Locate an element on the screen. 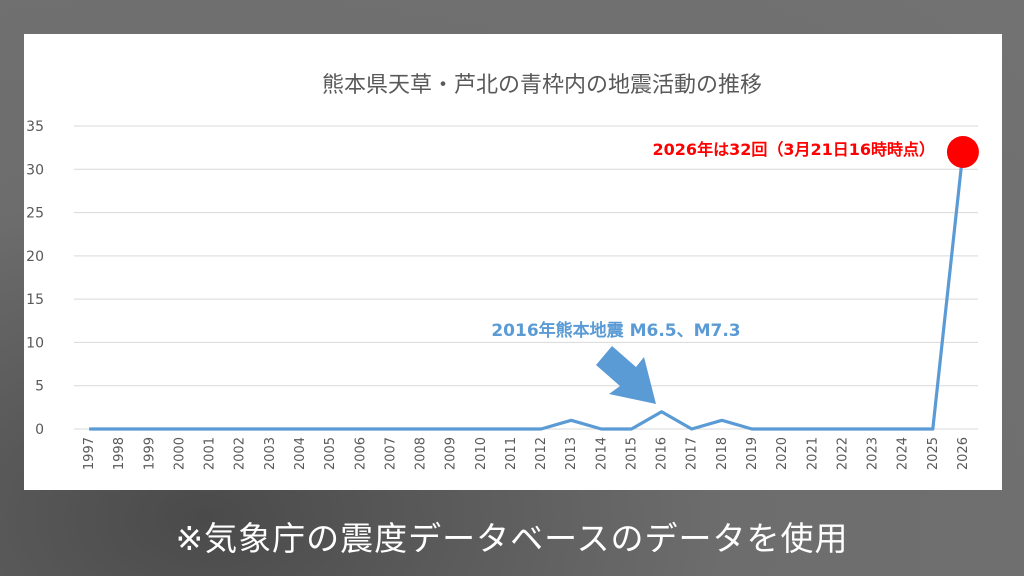 This screenshot has width=1024, height=576. x-tick-label: 1998 is located at coordinates (119, 453).